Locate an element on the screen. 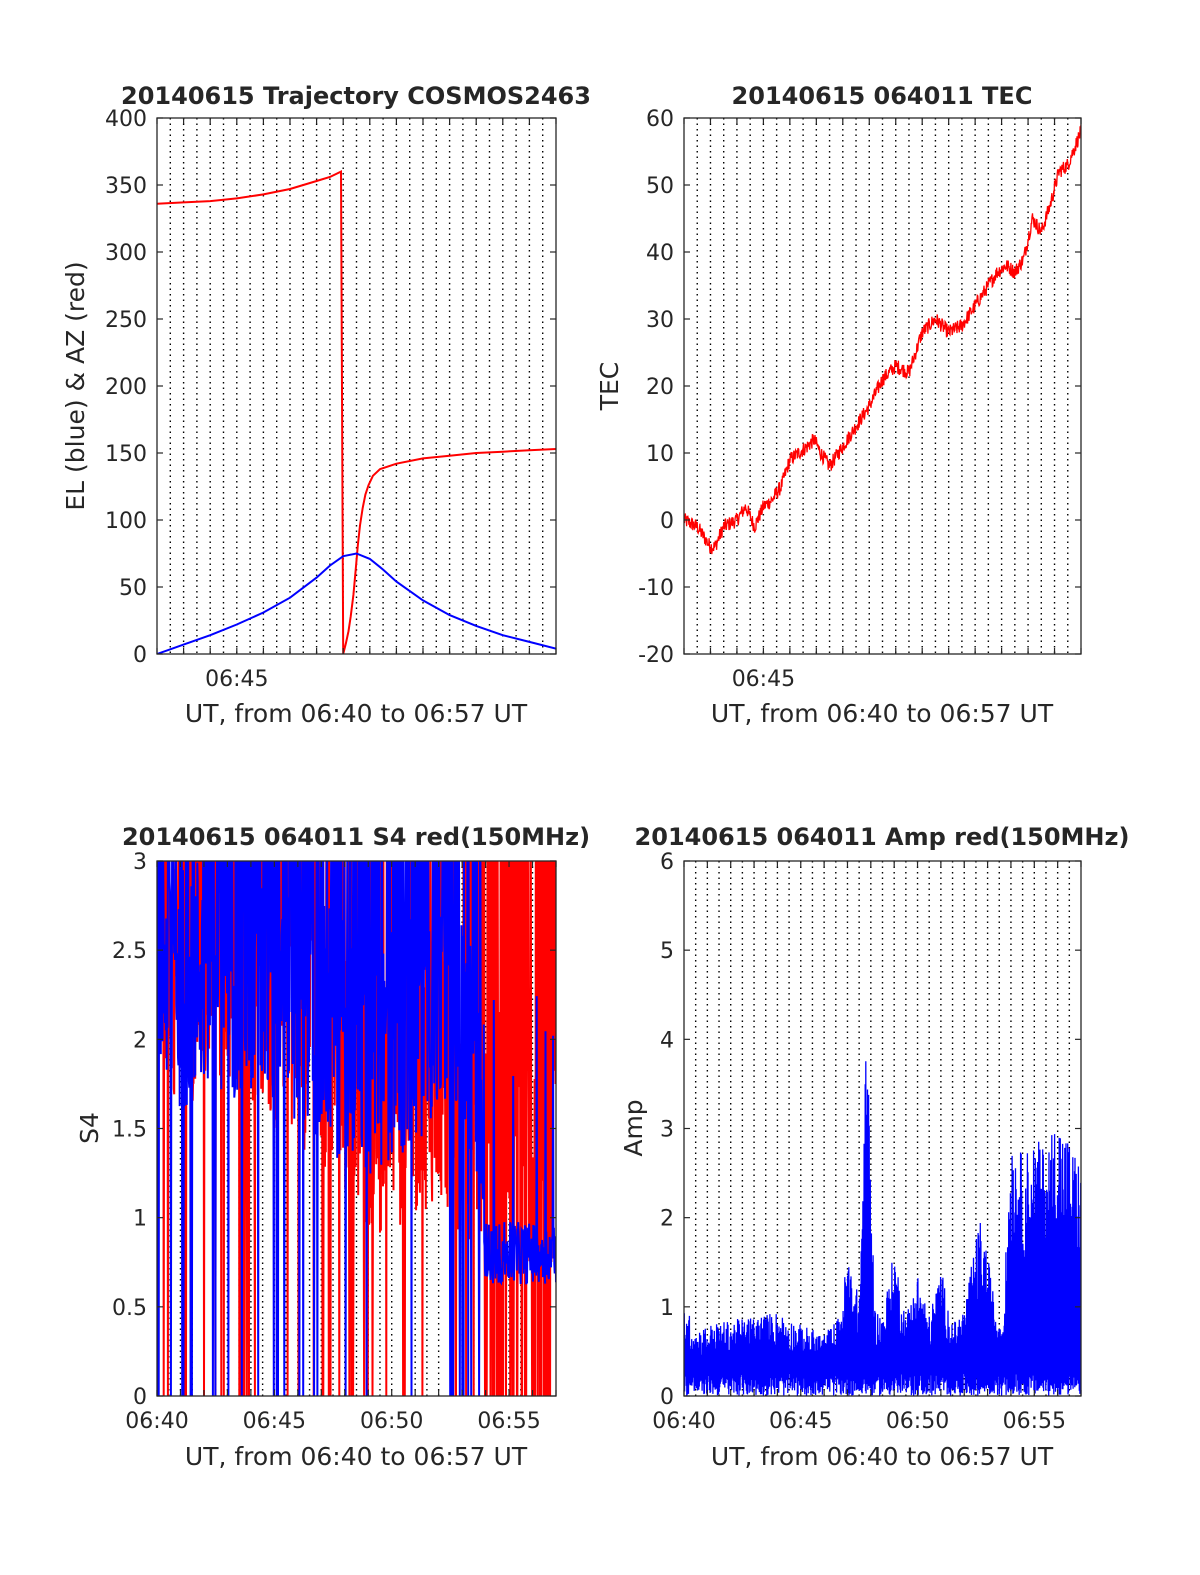 Image resolution: width=1200 pixels, height=1575 pixels. amp-plot-area is located at coordinates (882, 1228).